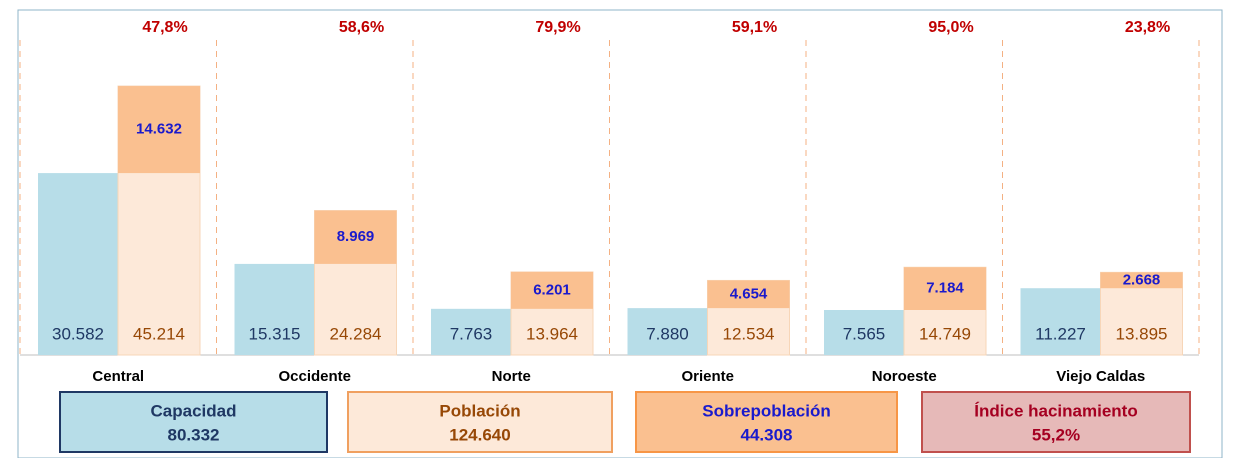 The image size is (1258, 463). What do you see at coordinates (194, 410) in the screenshot?
I see `legend-name: Capacidad` at bounding box center [194, 410].